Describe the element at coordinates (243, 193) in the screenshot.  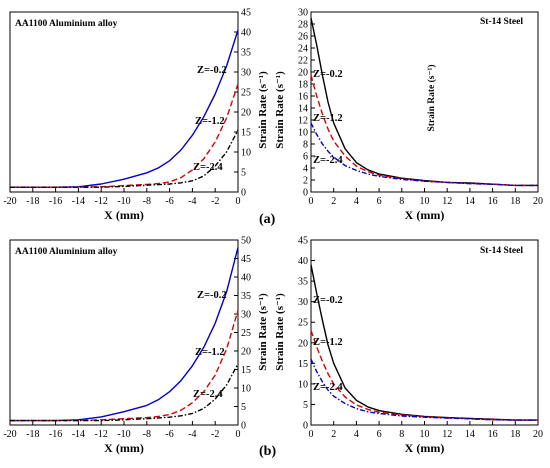
I see `y-tick-label: 0` at that location.